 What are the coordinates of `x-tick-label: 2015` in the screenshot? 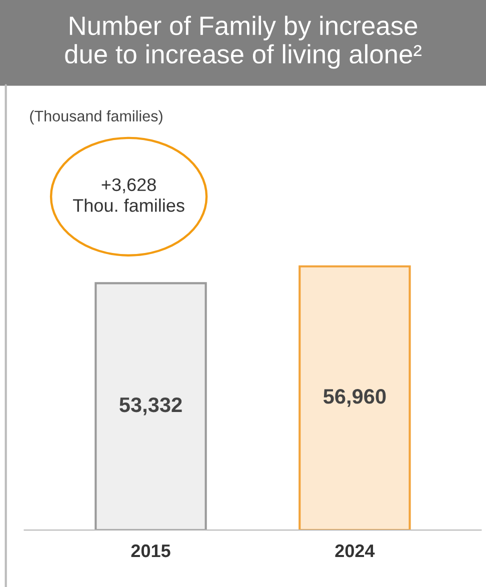 It's located at (150, 551).